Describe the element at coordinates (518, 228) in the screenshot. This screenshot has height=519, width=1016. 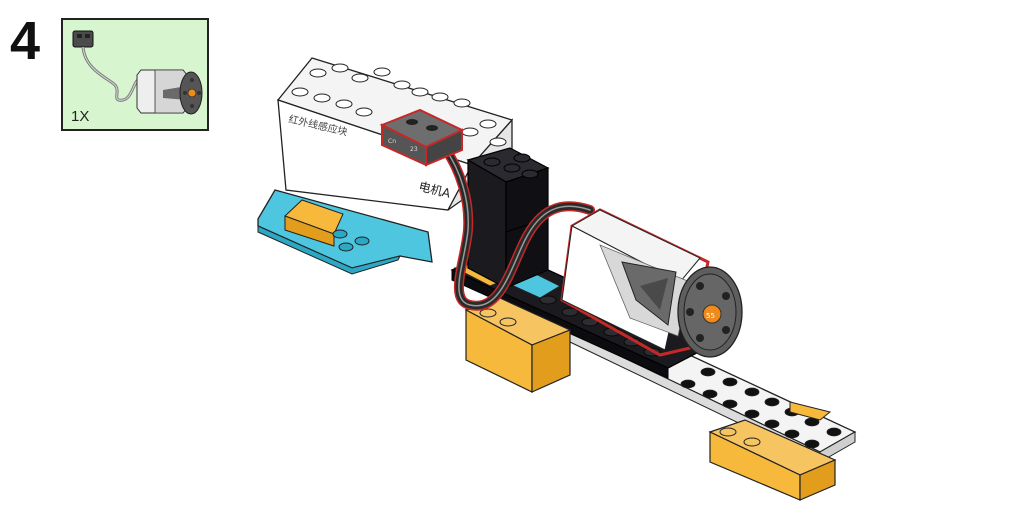
I see `motor-cable` at that location.